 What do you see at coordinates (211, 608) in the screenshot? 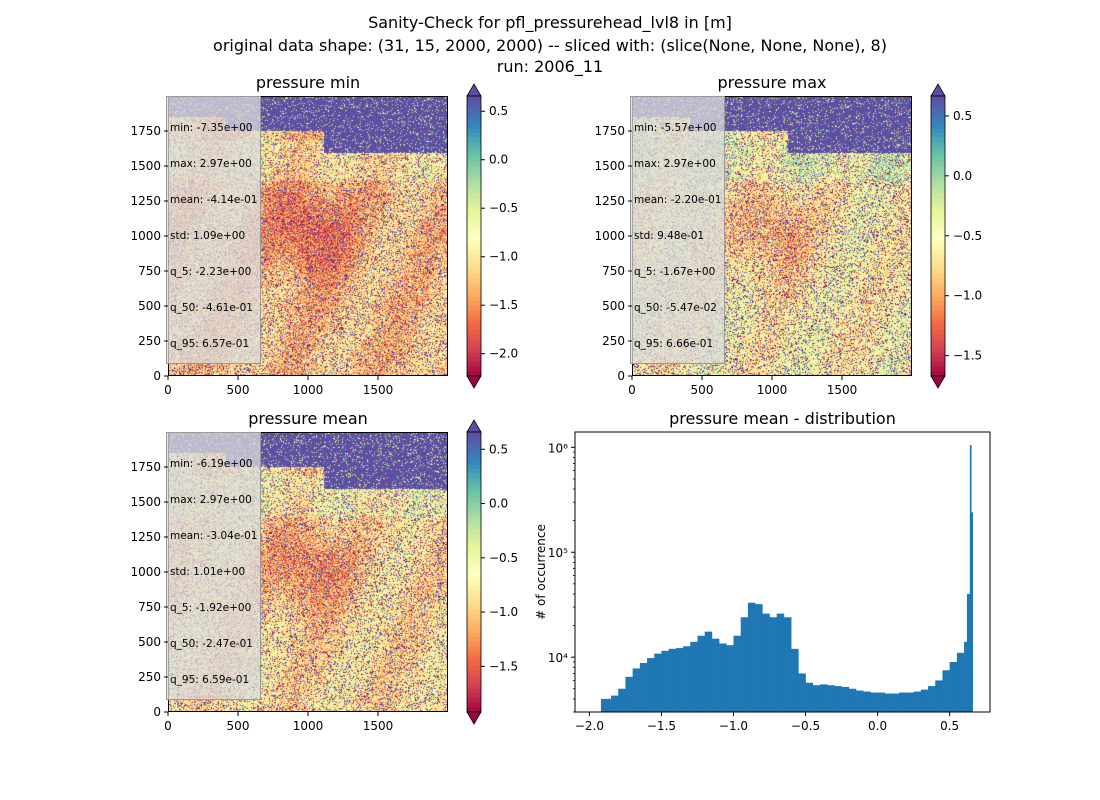
I see `stat-q5: q_5: -1.92e+00` at bounding box center [211, 608].